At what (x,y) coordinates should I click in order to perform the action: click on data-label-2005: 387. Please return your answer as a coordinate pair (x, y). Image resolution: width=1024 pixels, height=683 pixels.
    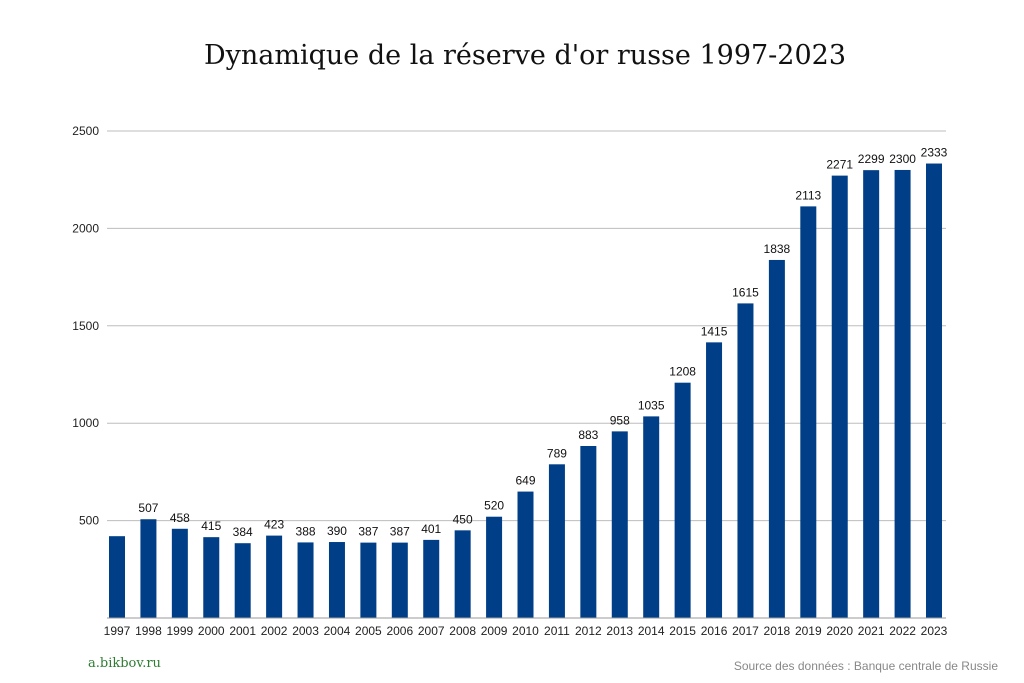
    Looking at the image, I should click on (368, 532).